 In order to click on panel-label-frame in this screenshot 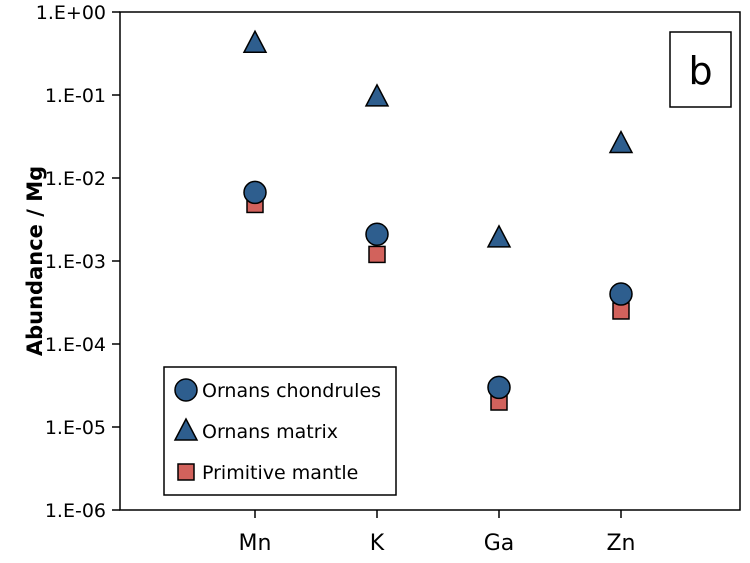, I will do `click(700, 69)`.